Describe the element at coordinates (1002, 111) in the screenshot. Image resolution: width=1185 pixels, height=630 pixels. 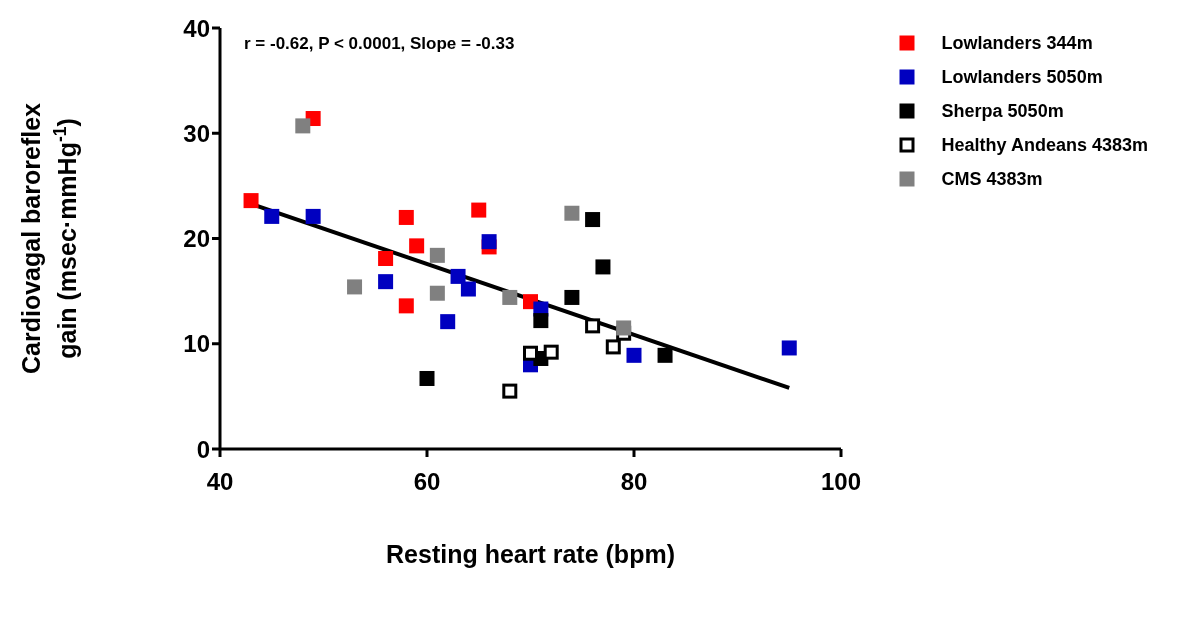
I see `legend-label: Sherpa 5050m` at that location.